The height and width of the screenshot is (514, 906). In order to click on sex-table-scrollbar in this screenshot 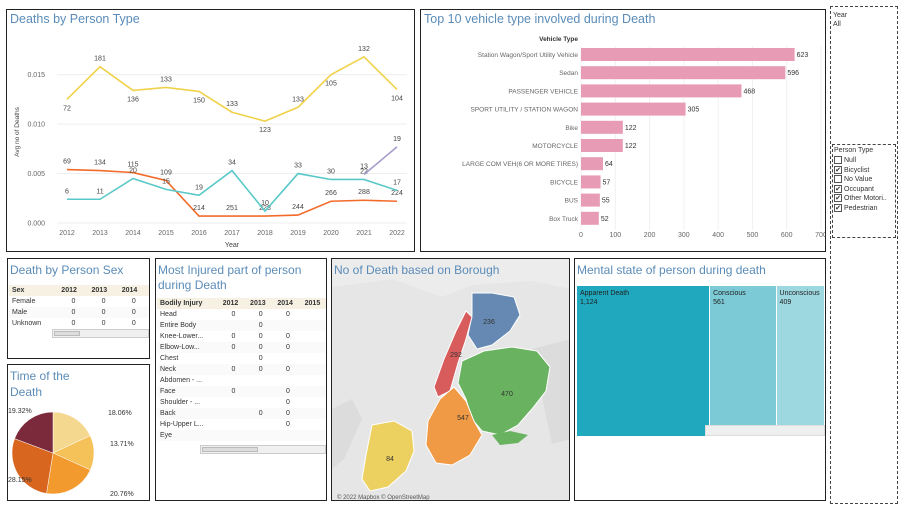, I will do `click(100, 333)`.